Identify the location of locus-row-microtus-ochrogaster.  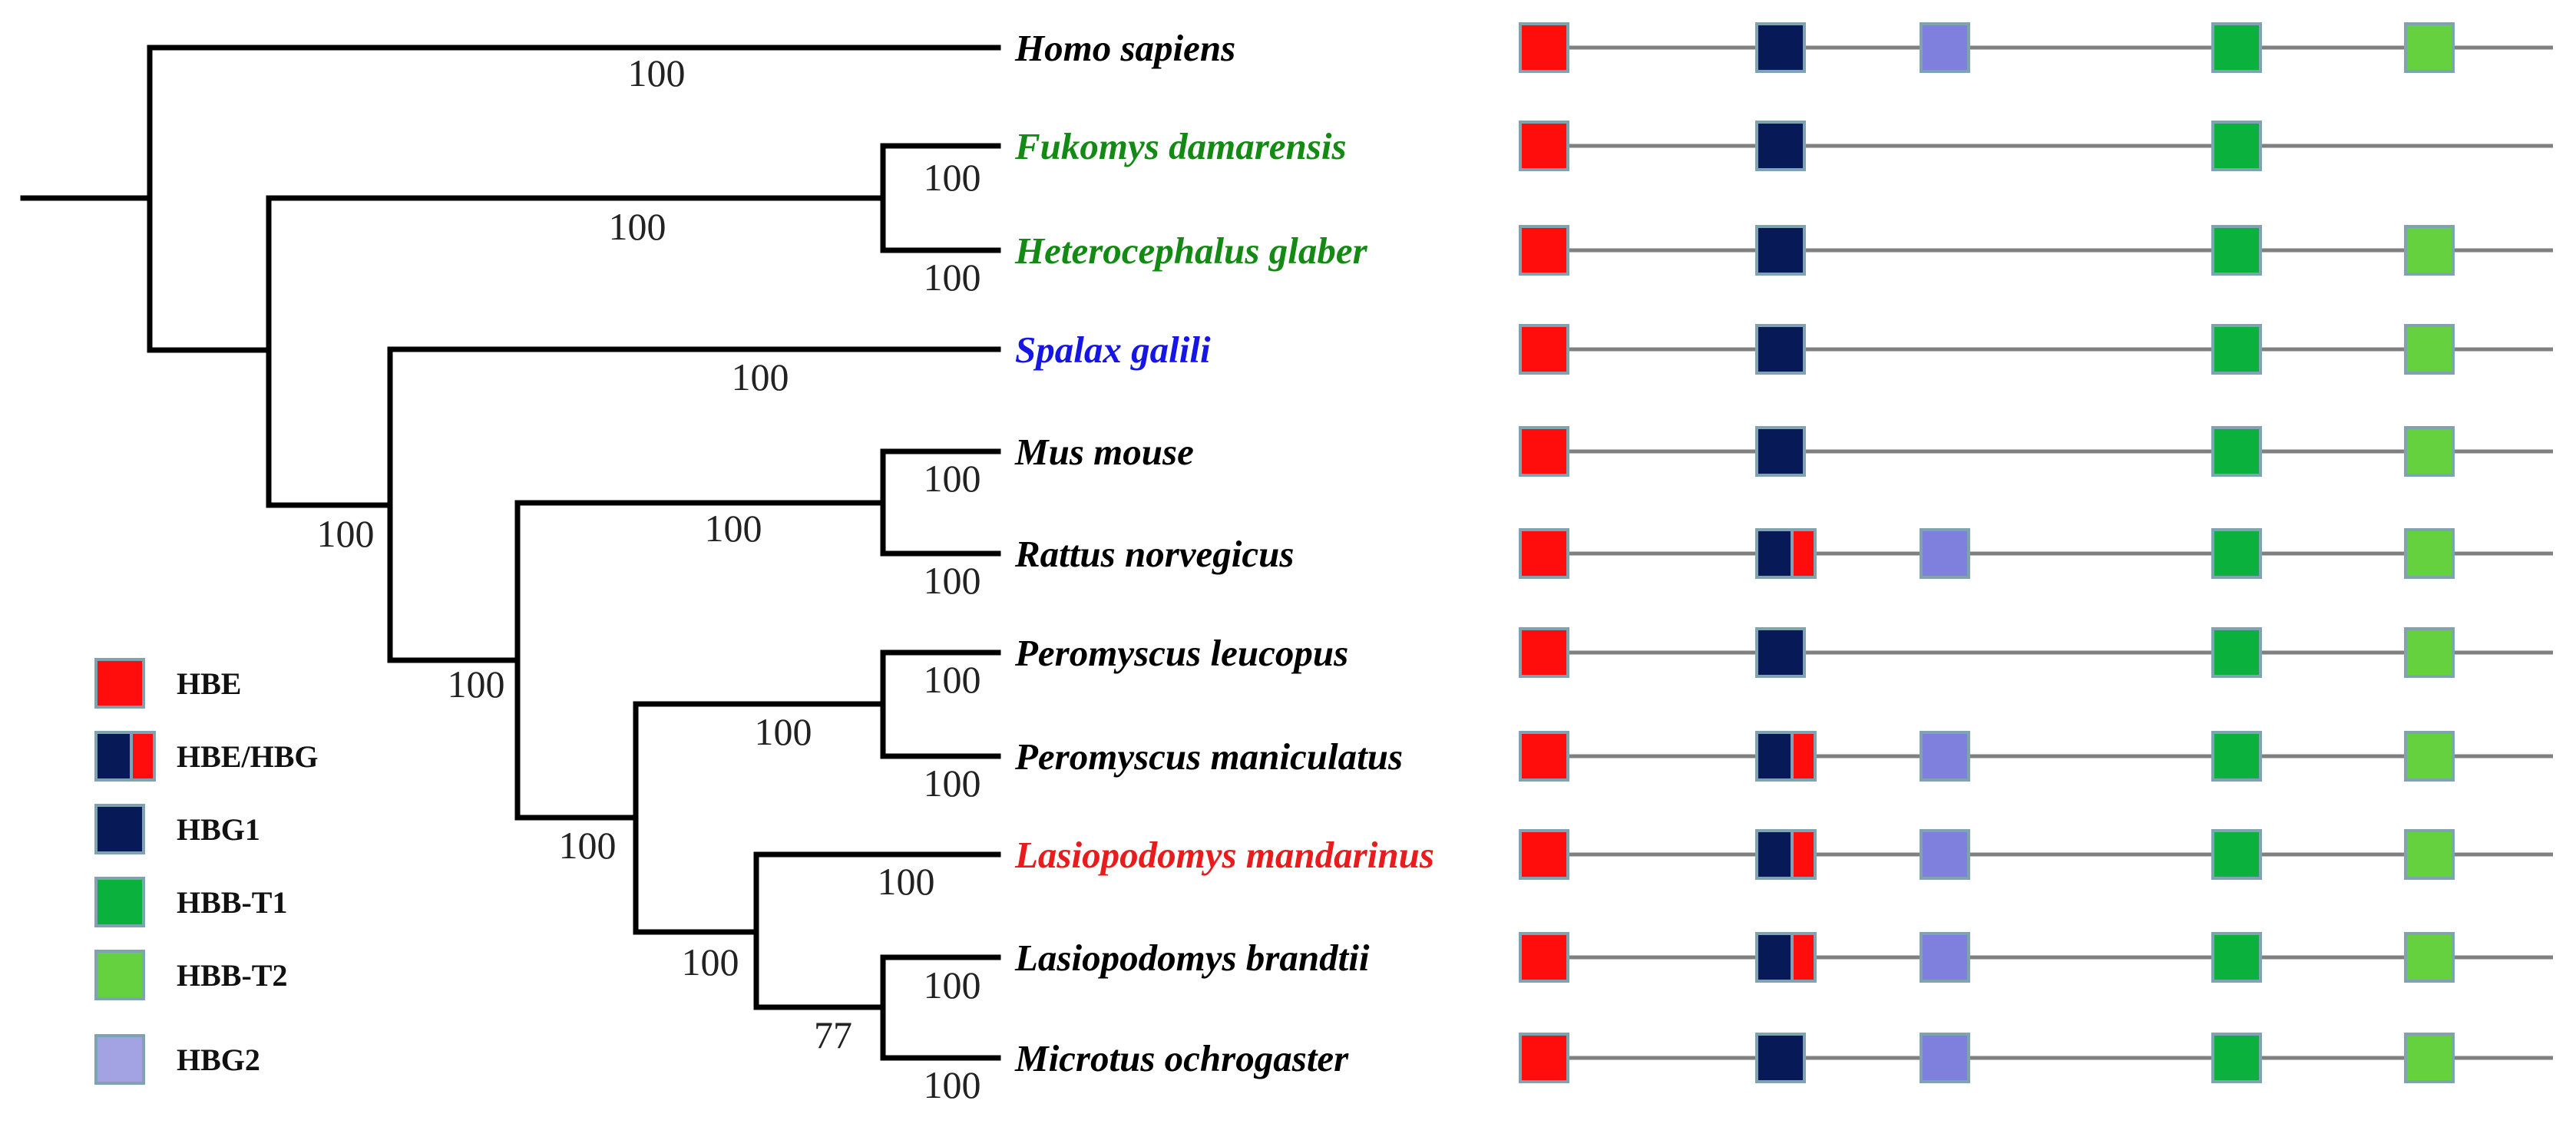
(2036, 1058).